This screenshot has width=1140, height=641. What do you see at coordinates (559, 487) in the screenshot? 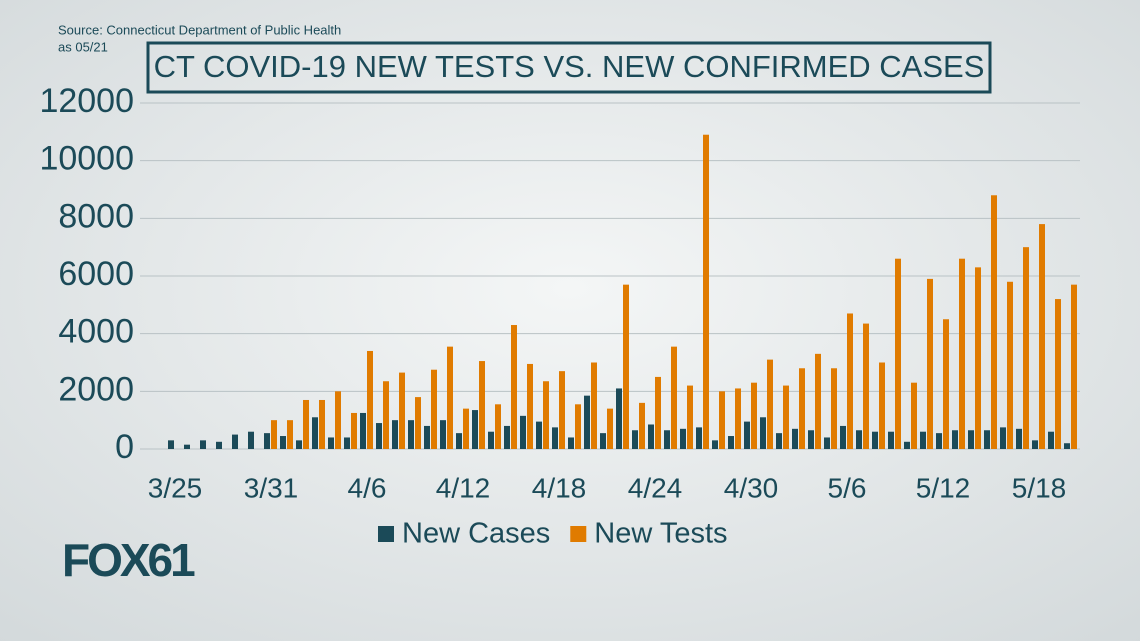
I see `x-tick-label: 4/18` at bounding box center [559, 487].